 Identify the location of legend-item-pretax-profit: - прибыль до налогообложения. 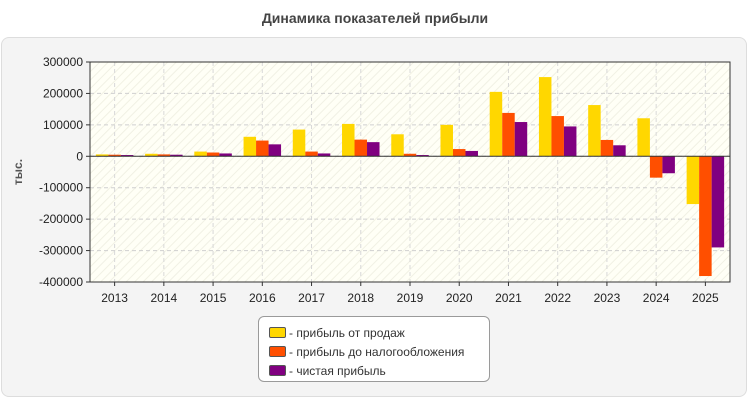
(379, 351).